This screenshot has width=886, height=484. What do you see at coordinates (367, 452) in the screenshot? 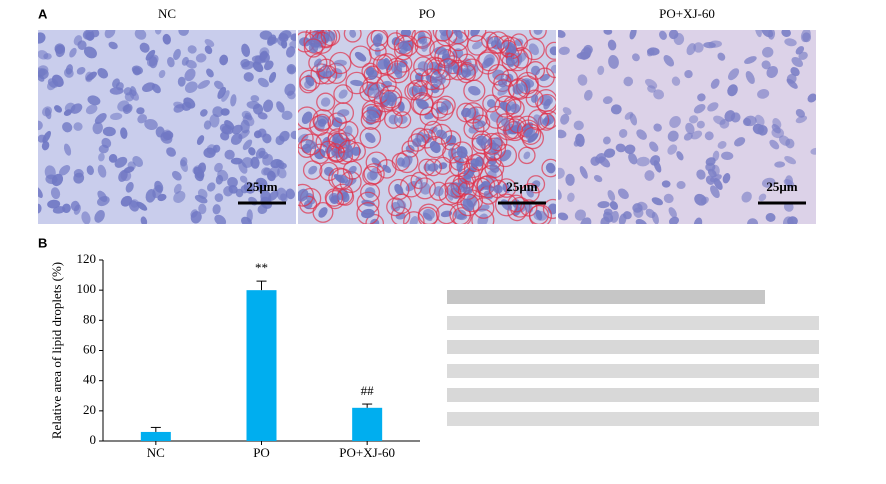
I see `x-tick-label: PO+XJ-60` at bounding box center [367, 452].